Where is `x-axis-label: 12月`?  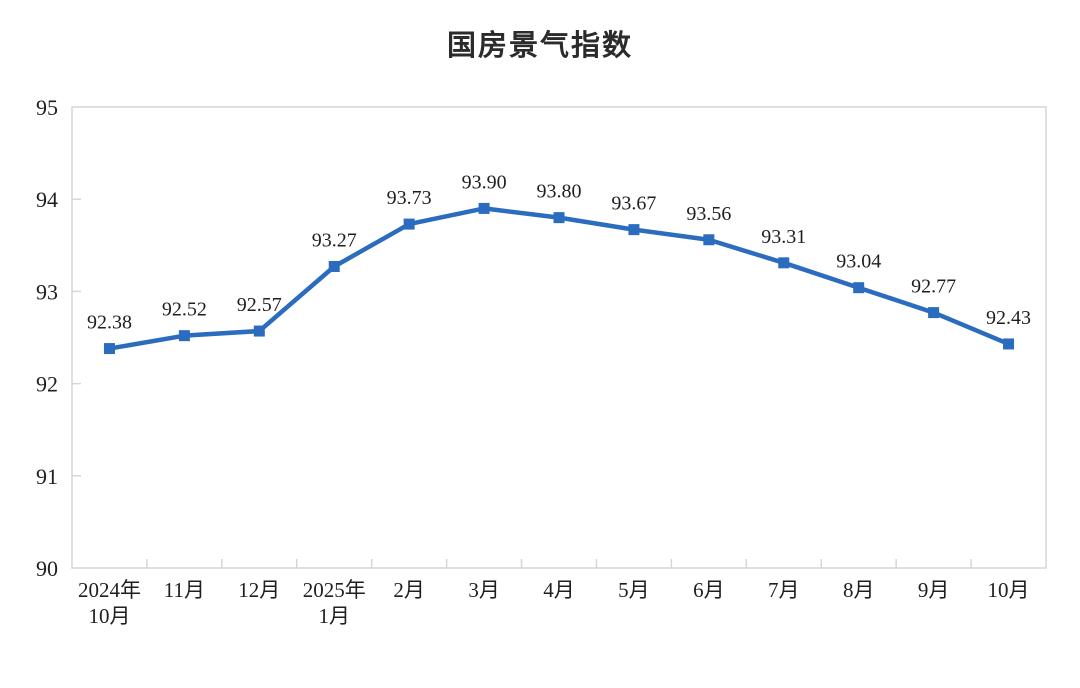 x-axis-label: 12月 is located at coordinates (259, 590).